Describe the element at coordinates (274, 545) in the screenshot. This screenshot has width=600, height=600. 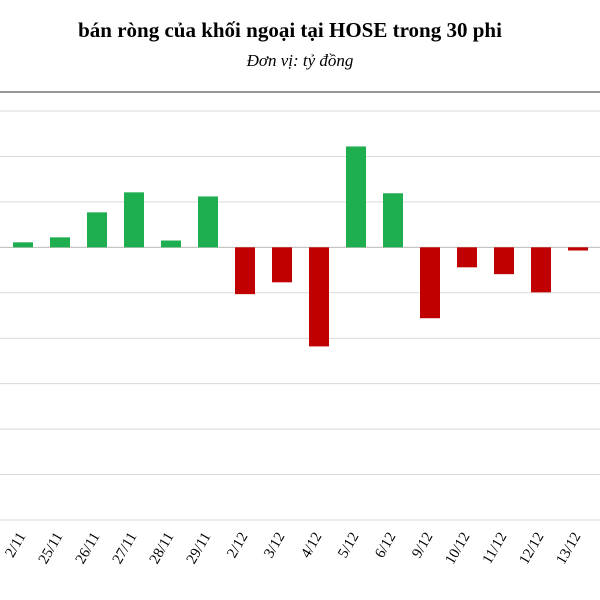
I see `x-tick-label: 3/12` at that location.